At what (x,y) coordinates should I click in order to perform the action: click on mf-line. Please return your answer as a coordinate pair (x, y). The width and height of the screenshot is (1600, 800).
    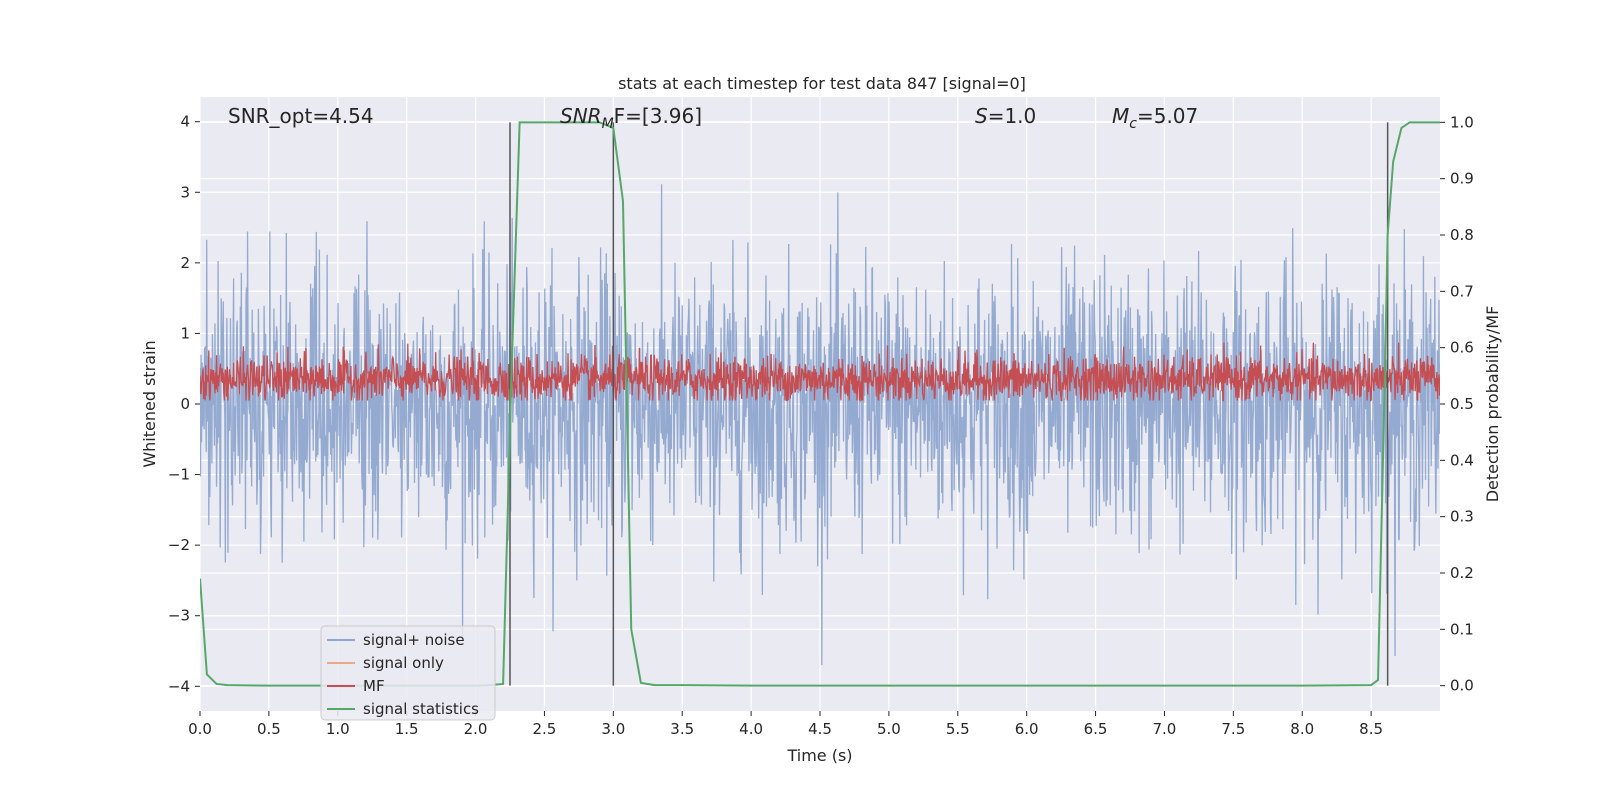
    Looking at the image, I should click on (820, 372).